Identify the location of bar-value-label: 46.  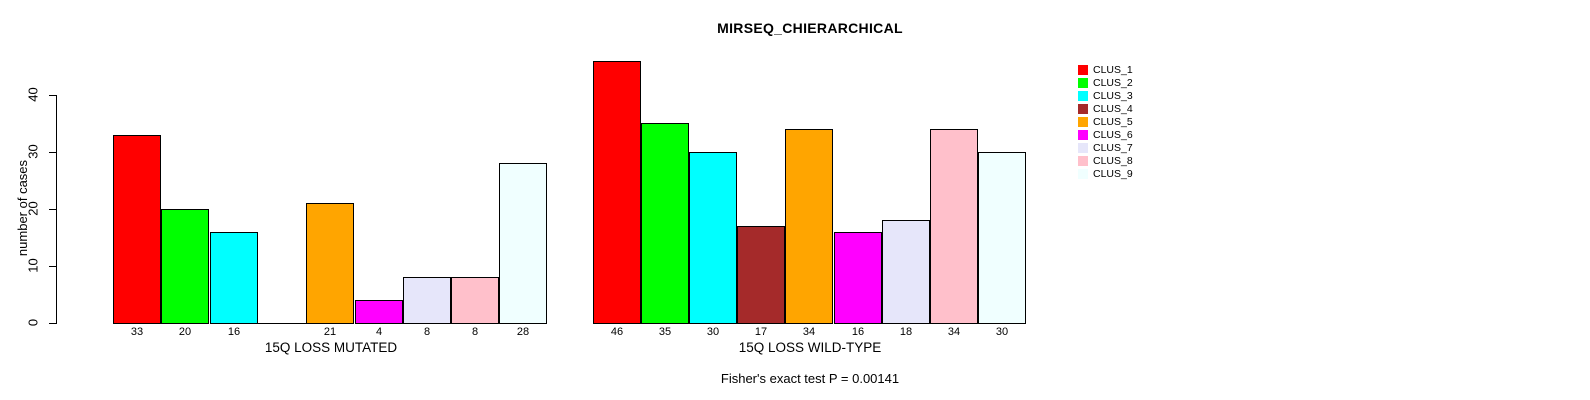
(617, 332).